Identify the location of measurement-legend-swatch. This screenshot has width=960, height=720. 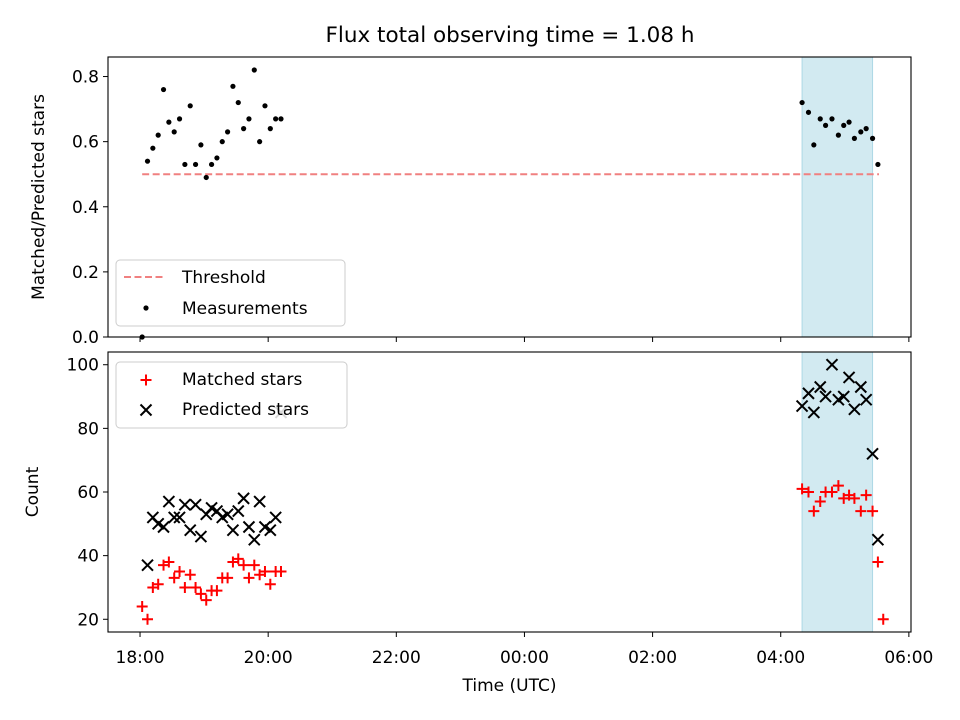
(146, 308).